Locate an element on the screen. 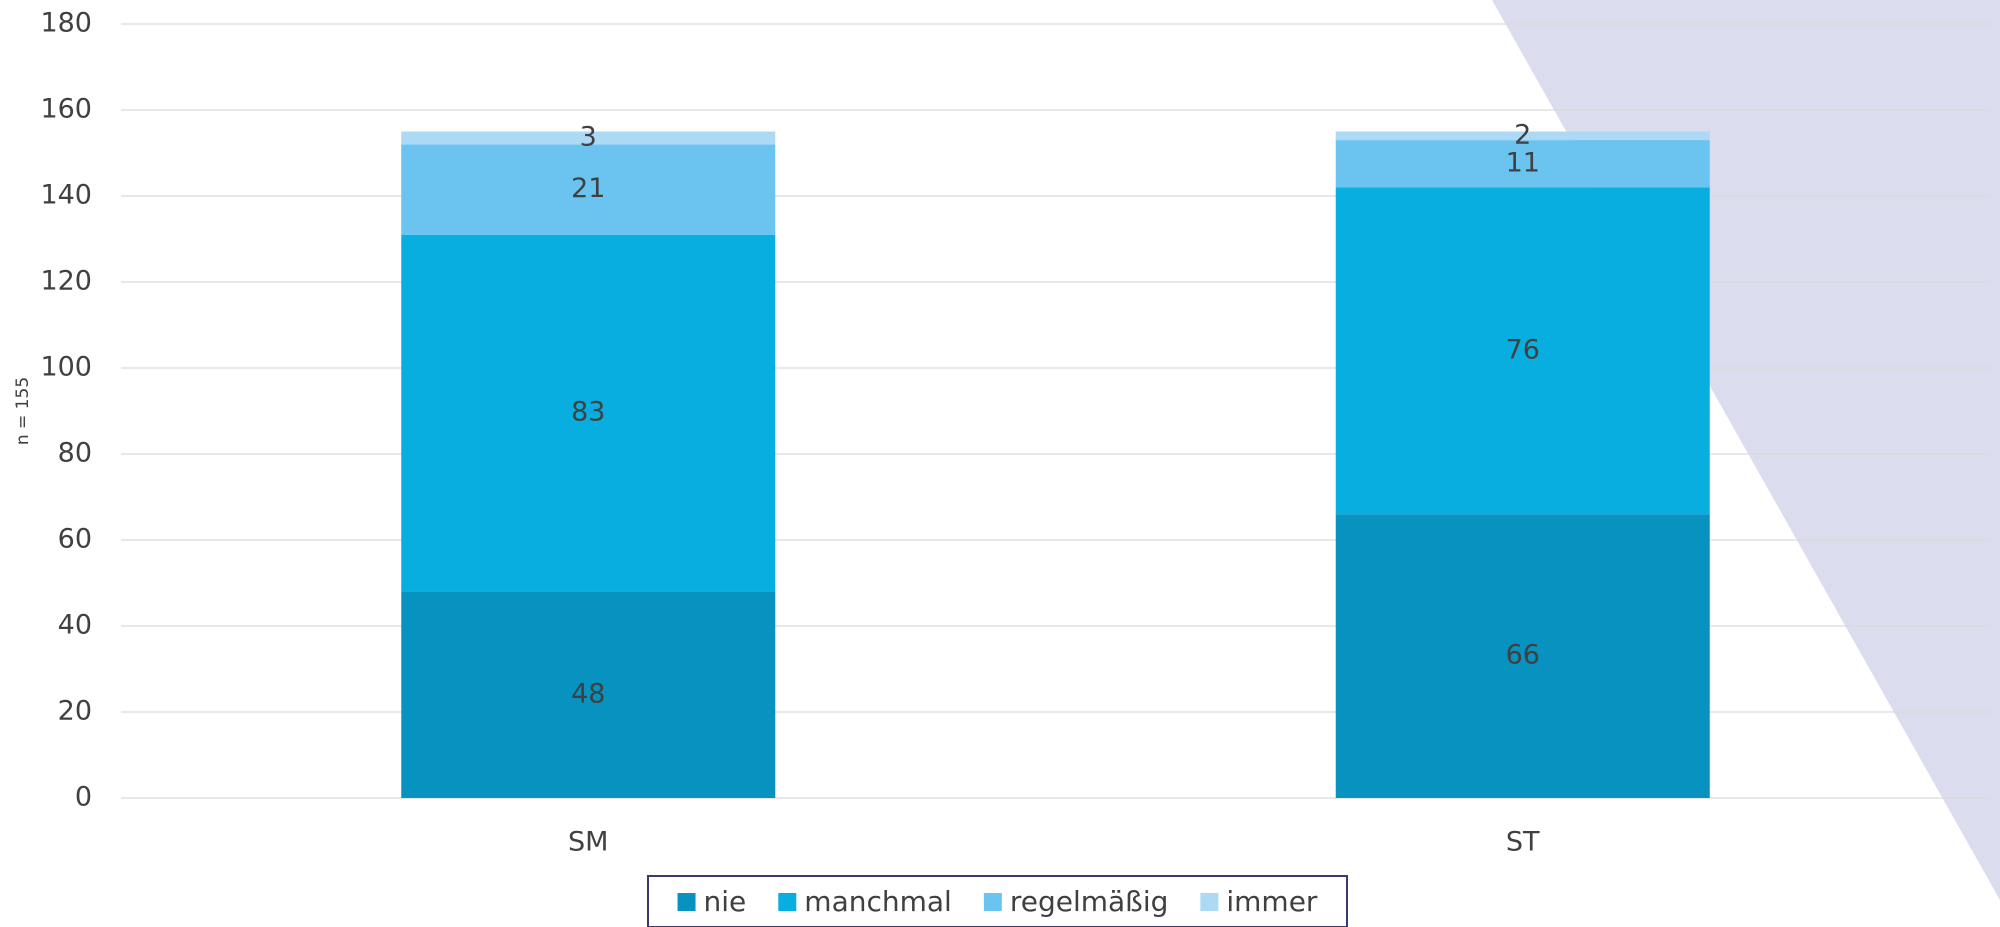 The height and width of the screenshot is (927, 2000). data-label: 2 is located at coordinates (1522, 134).